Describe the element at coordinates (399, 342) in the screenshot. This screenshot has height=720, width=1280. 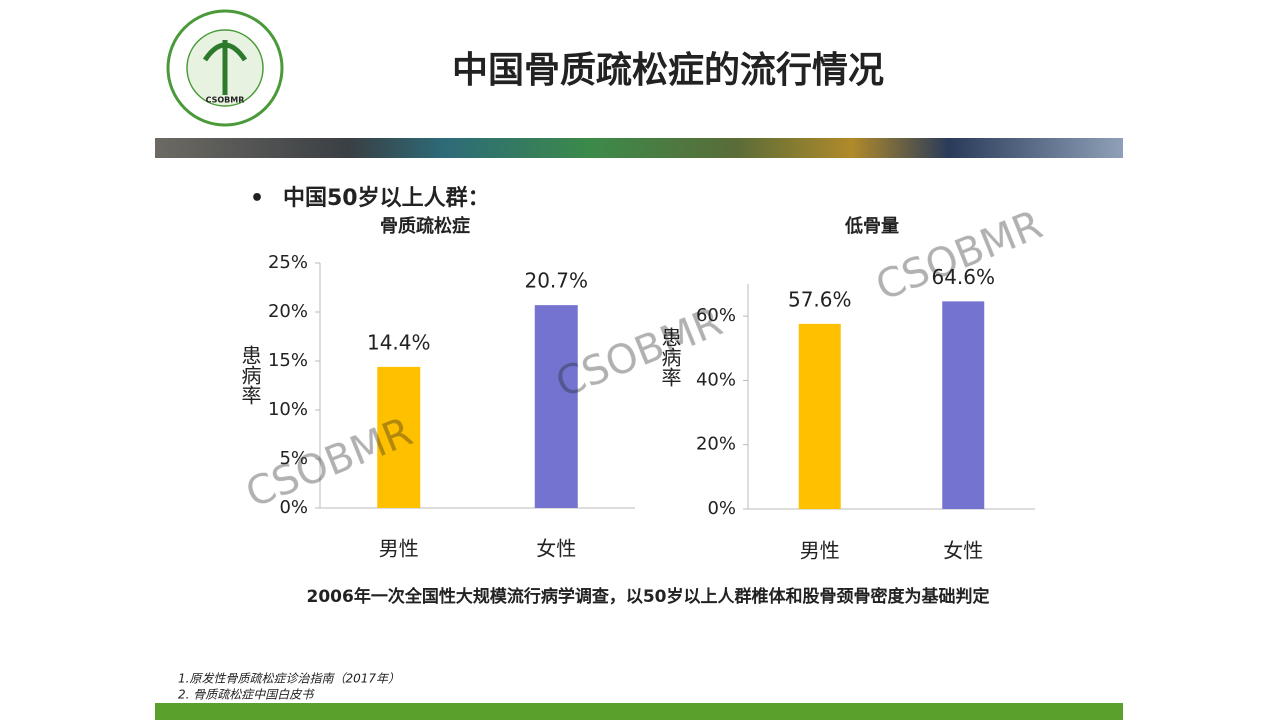
I see `value-label: 14.4%` at that location.